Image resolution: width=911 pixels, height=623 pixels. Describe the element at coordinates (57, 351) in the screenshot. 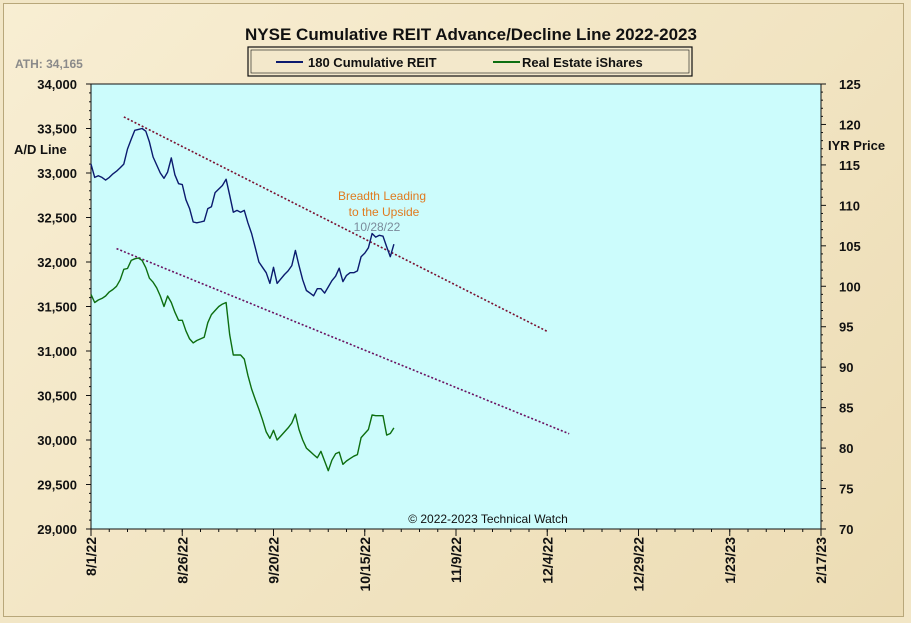

I see `left-tick-label: 31,000` at that location.